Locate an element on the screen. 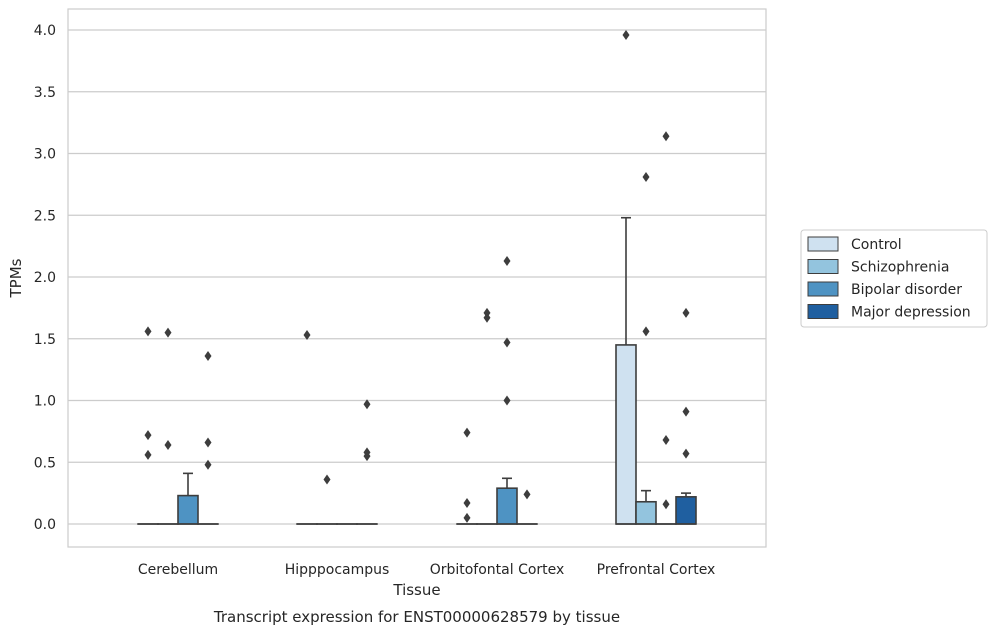  legend-item: Control is located at coordinates (854, 244).